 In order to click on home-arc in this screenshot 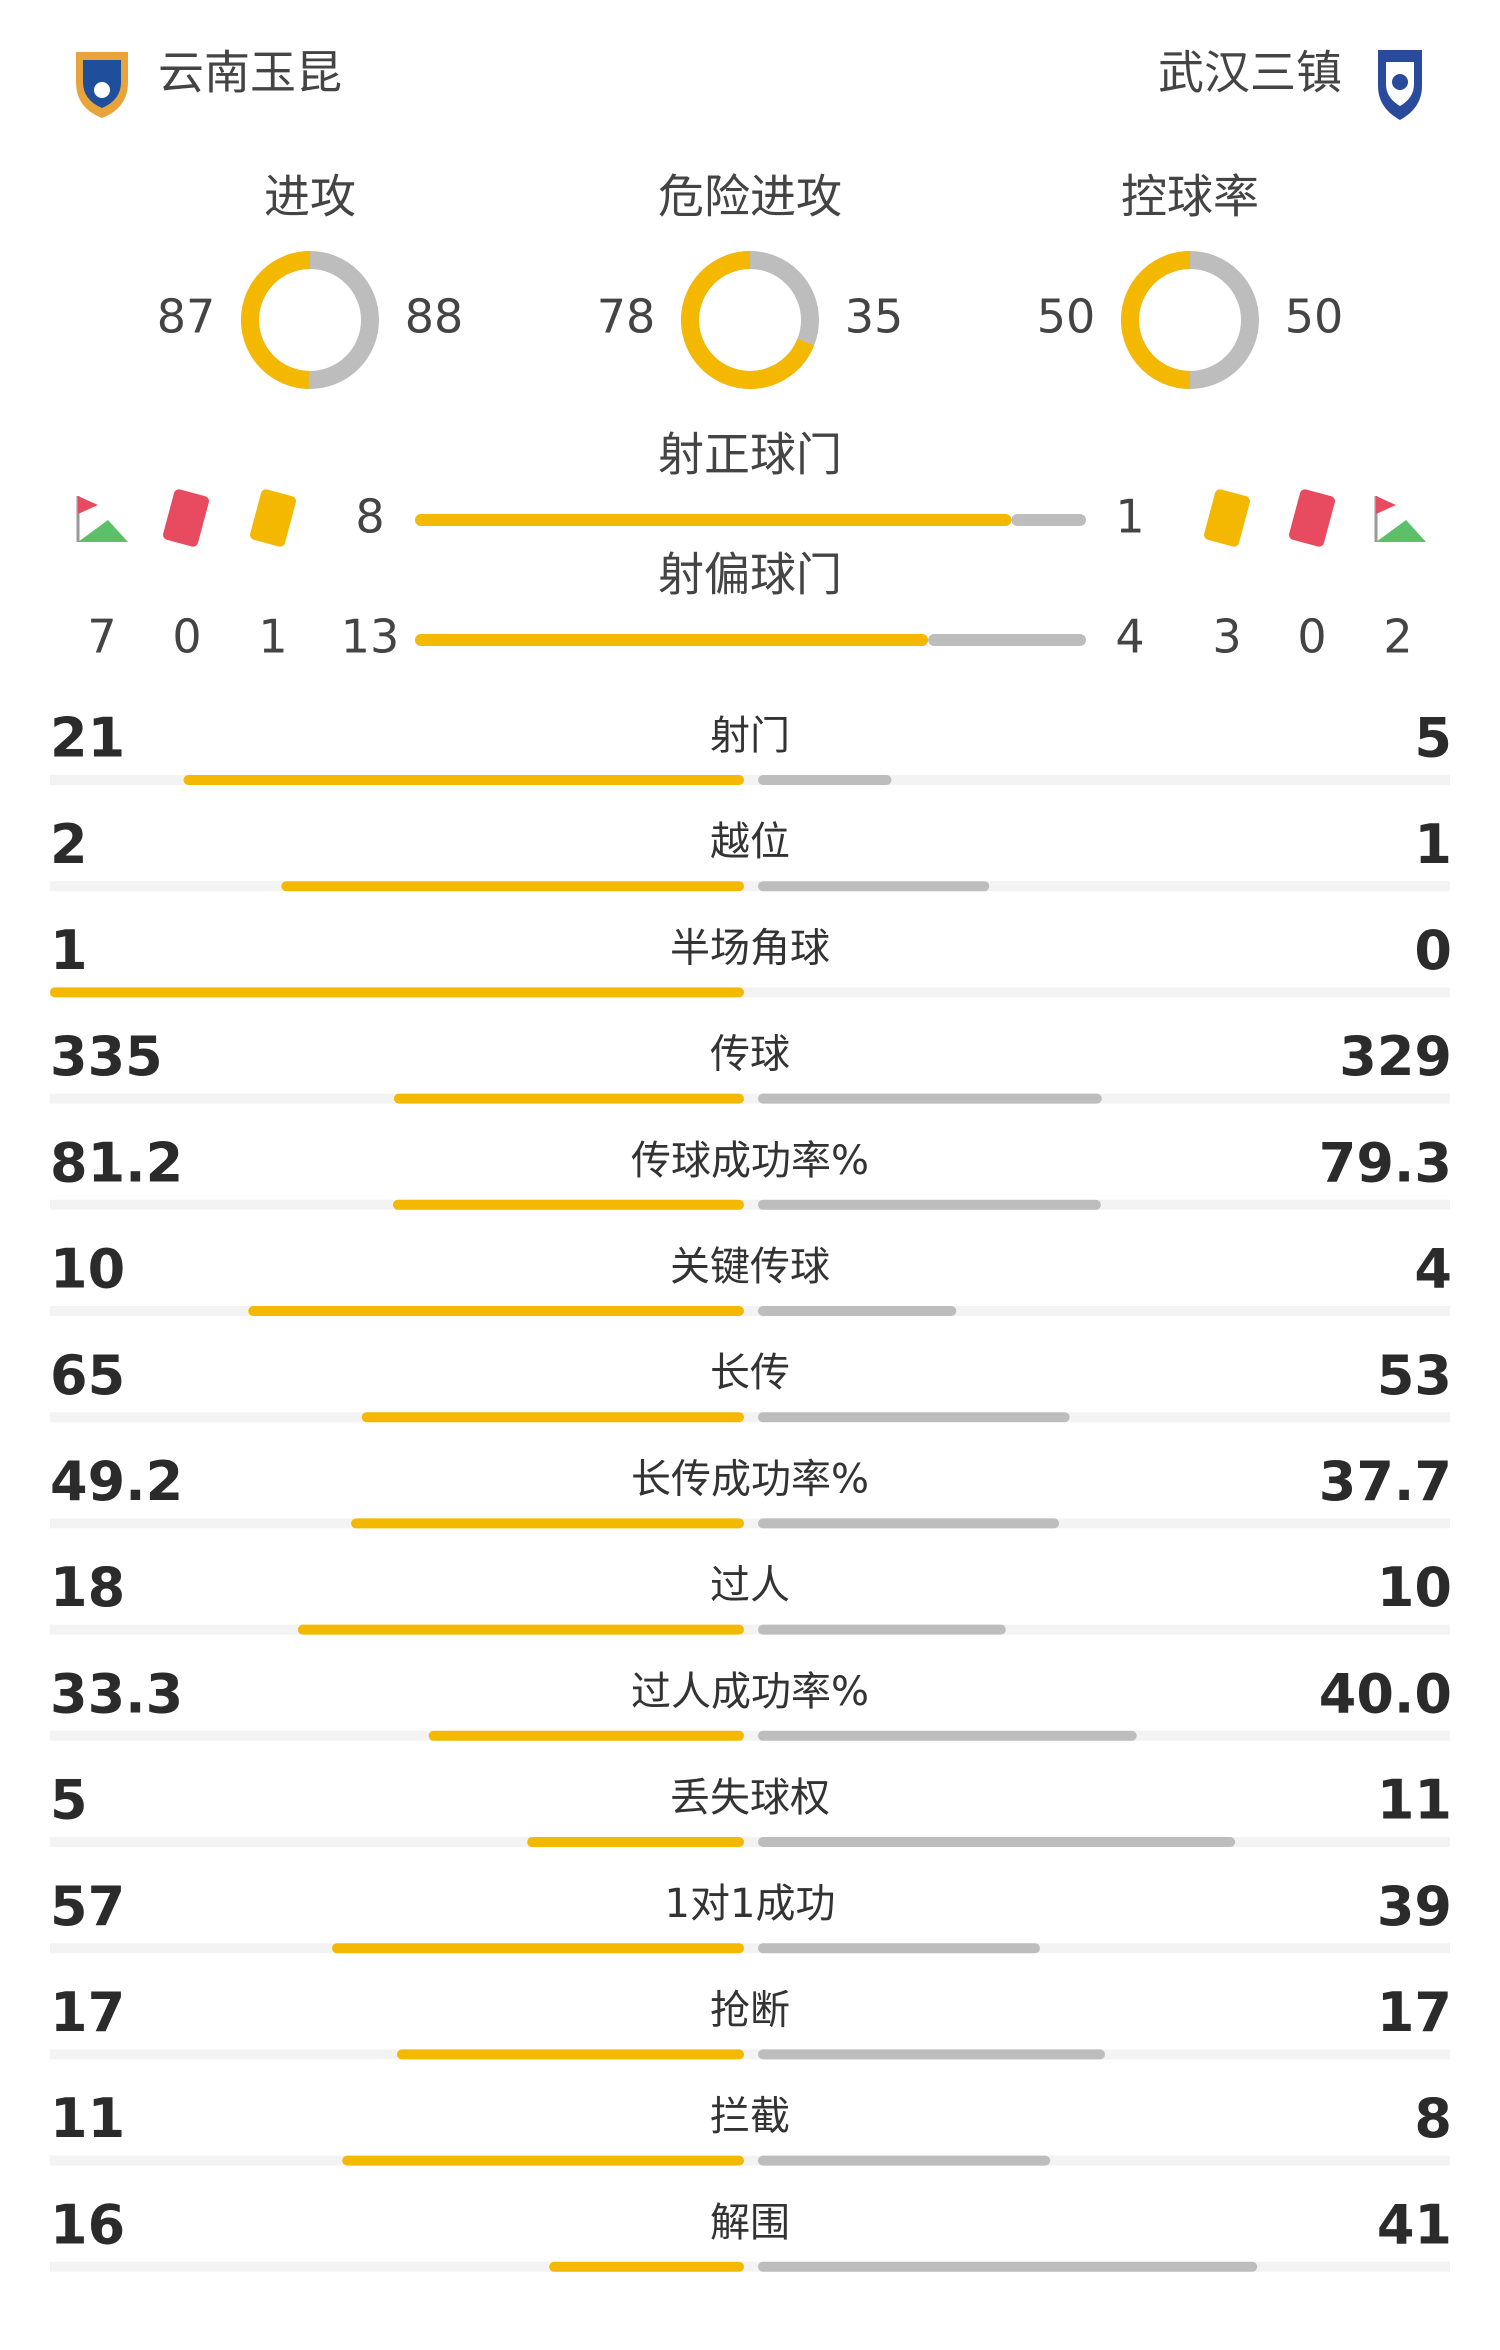, I will do `click(750, 320)`.